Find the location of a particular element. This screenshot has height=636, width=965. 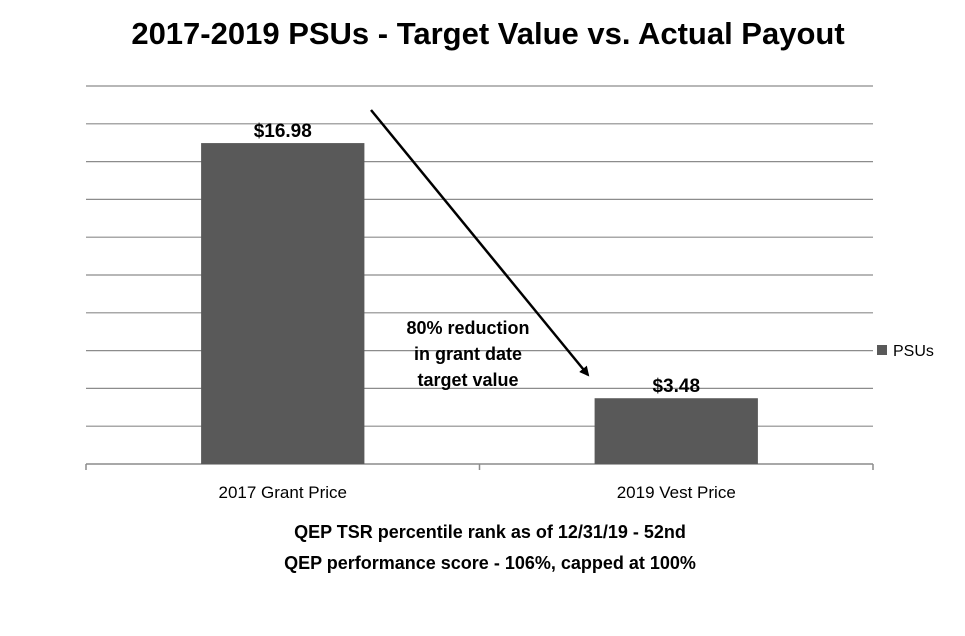

annotation-line-2: in grant date is located at coordinates (468, 354).